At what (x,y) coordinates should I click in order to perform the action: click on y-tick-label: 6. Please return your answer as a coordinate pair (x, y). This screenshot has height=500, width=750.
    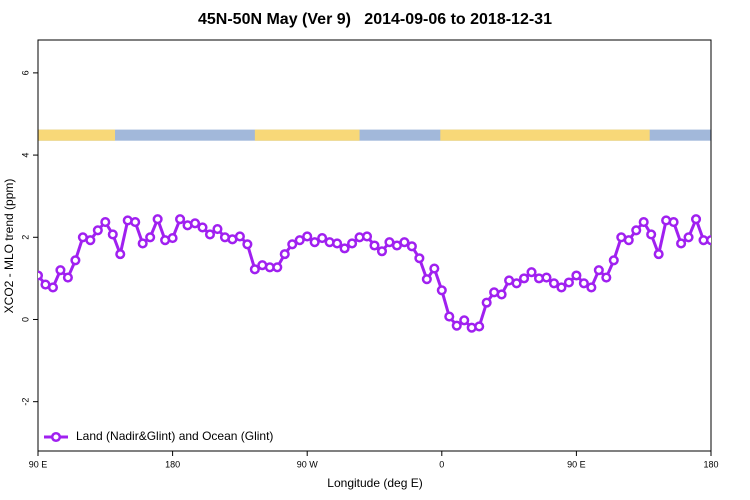
    Looking at the image, I should click on (25, 72).